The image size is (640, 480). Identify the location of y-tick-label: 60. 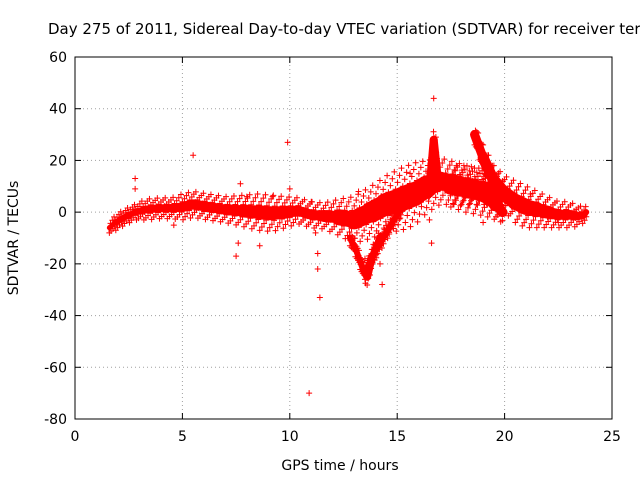
(58, 58).